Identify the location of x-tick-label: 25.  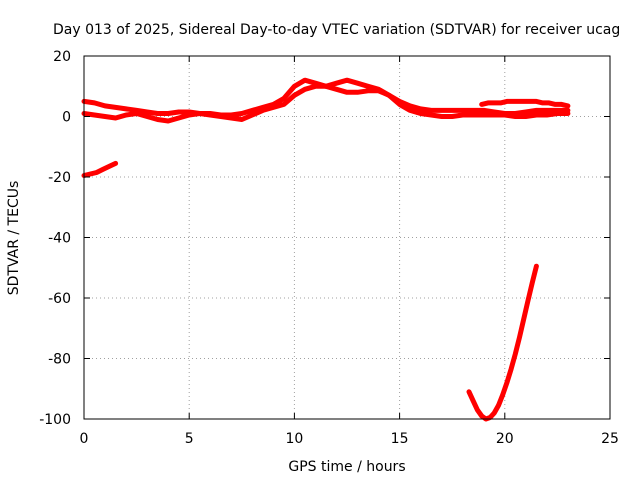
(610, 439).